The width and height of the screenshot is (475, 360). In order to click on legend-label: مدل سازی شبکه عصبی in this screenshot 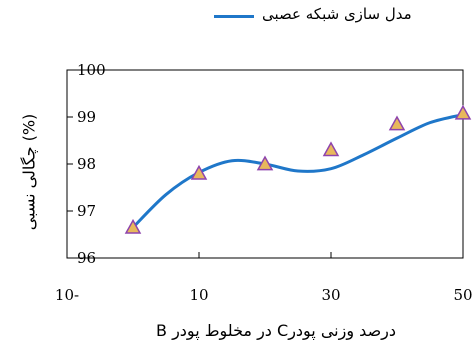, I will do `click(337, 14)`.